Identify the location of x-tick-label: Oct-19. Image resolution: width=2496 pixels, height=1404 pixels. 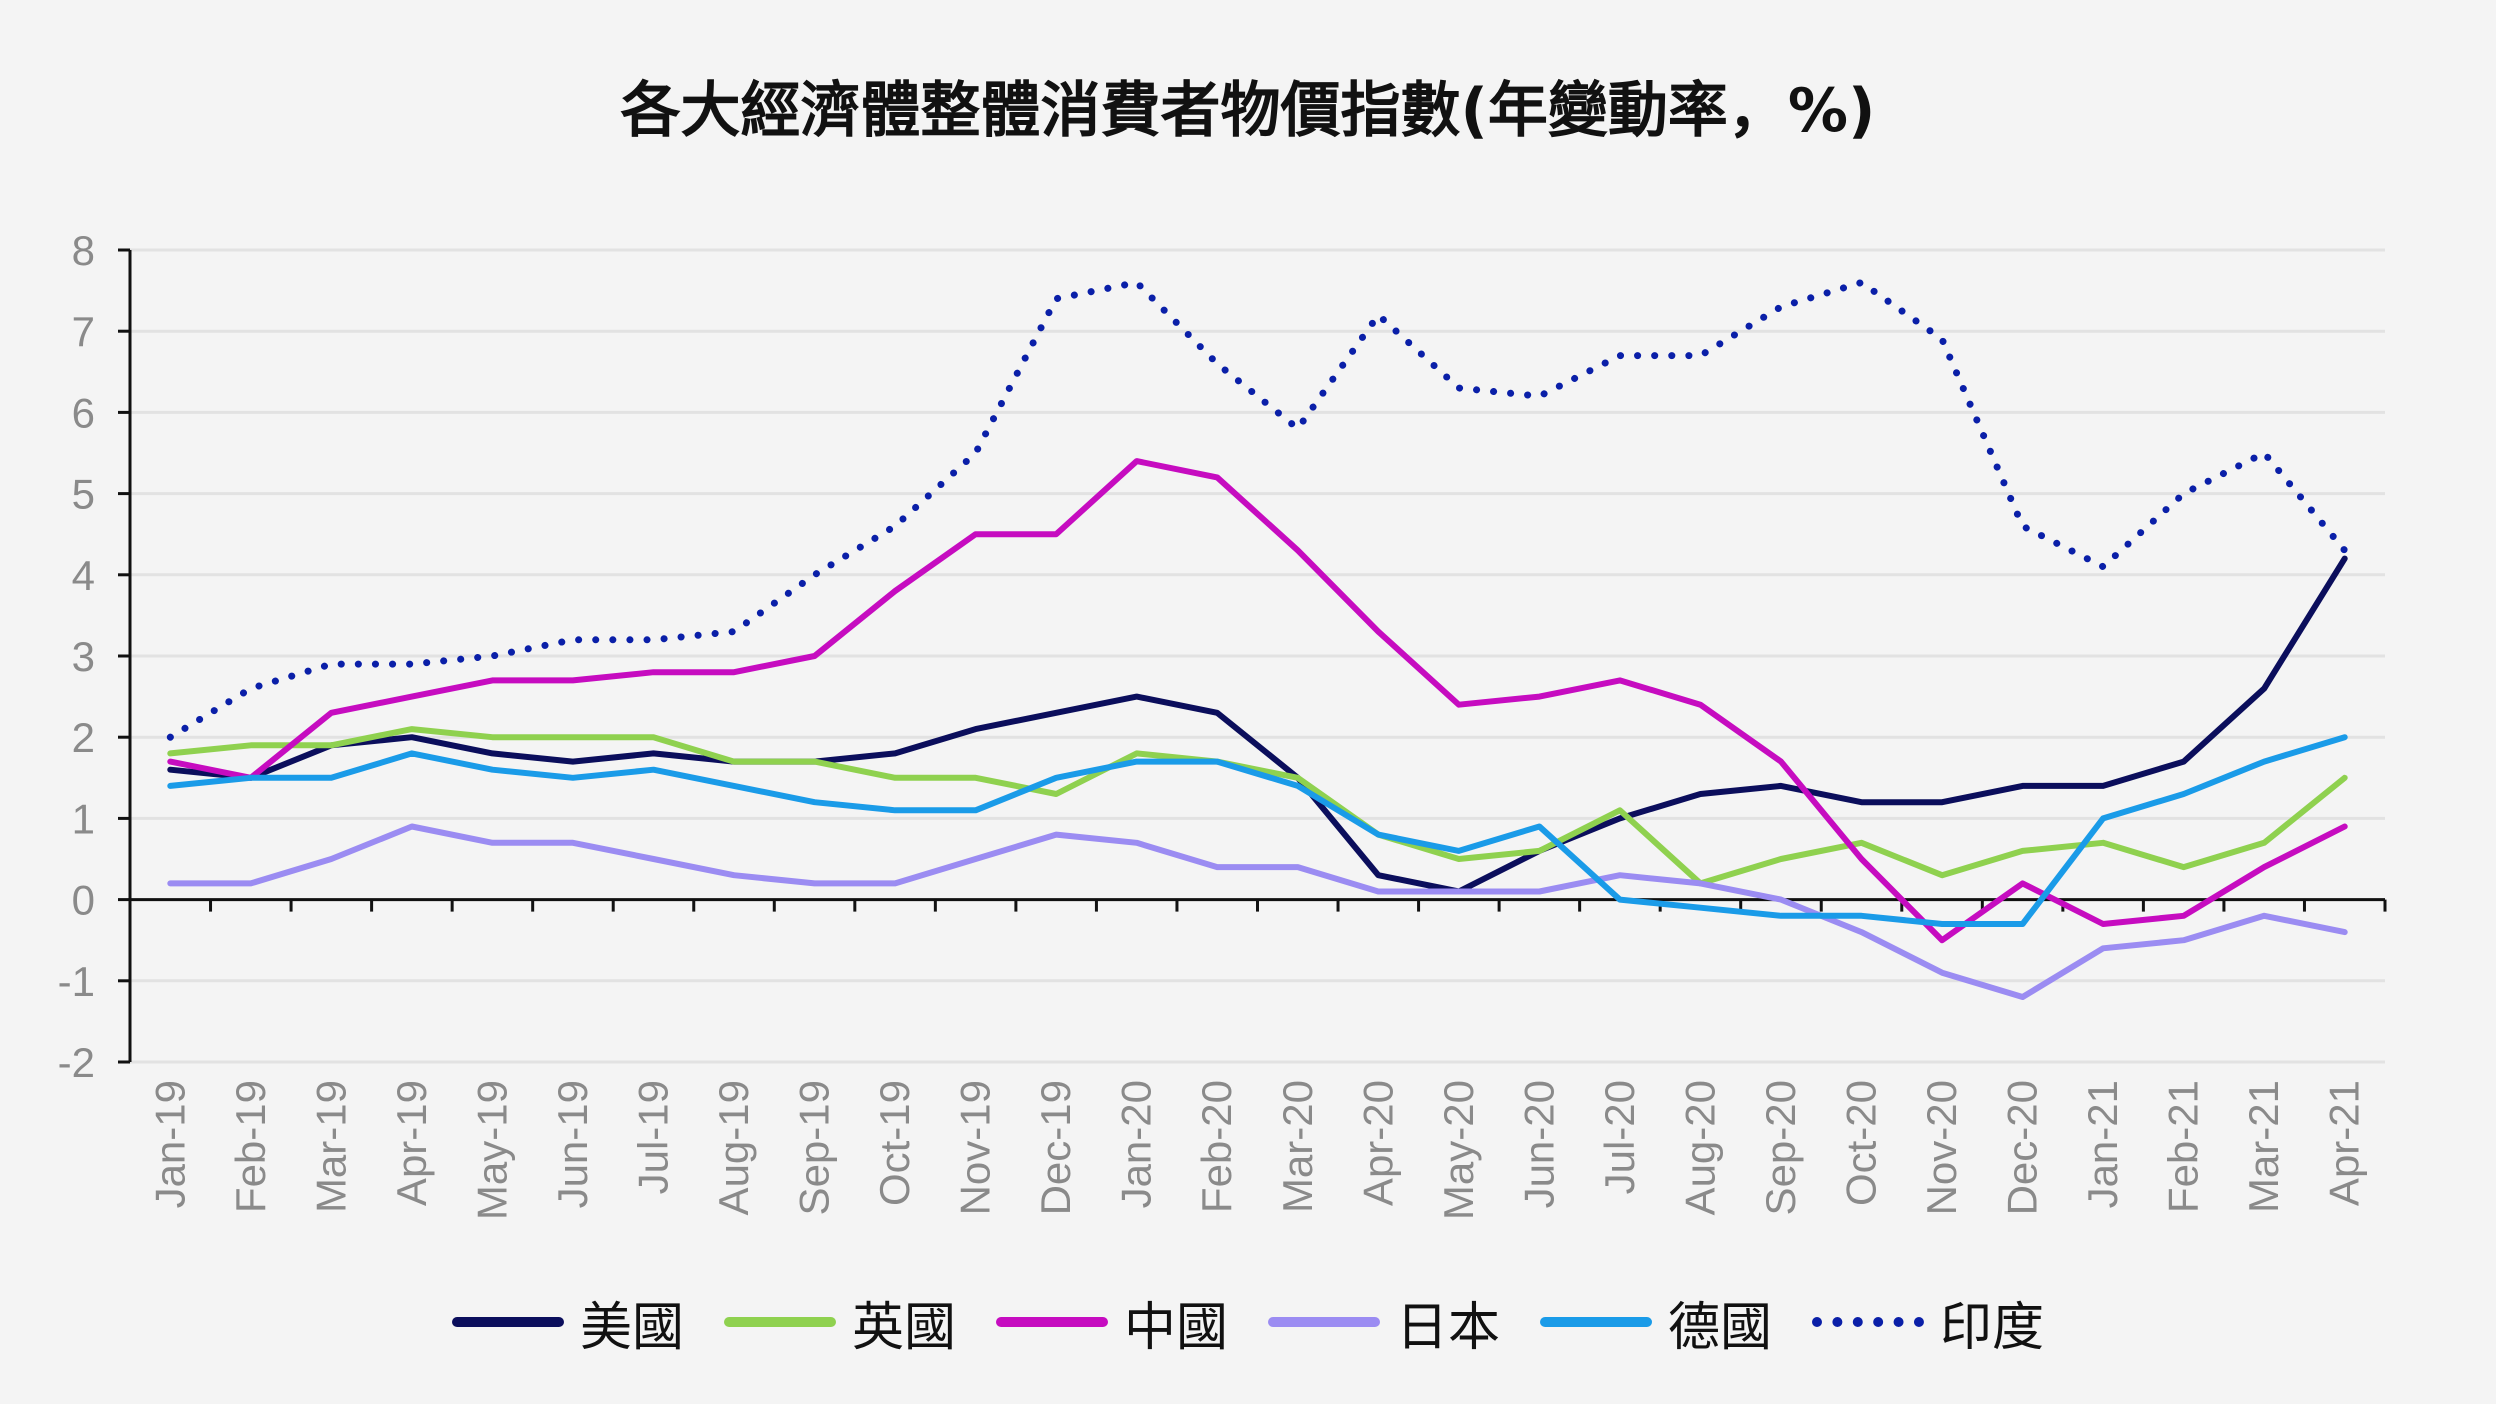
(894, 1143).